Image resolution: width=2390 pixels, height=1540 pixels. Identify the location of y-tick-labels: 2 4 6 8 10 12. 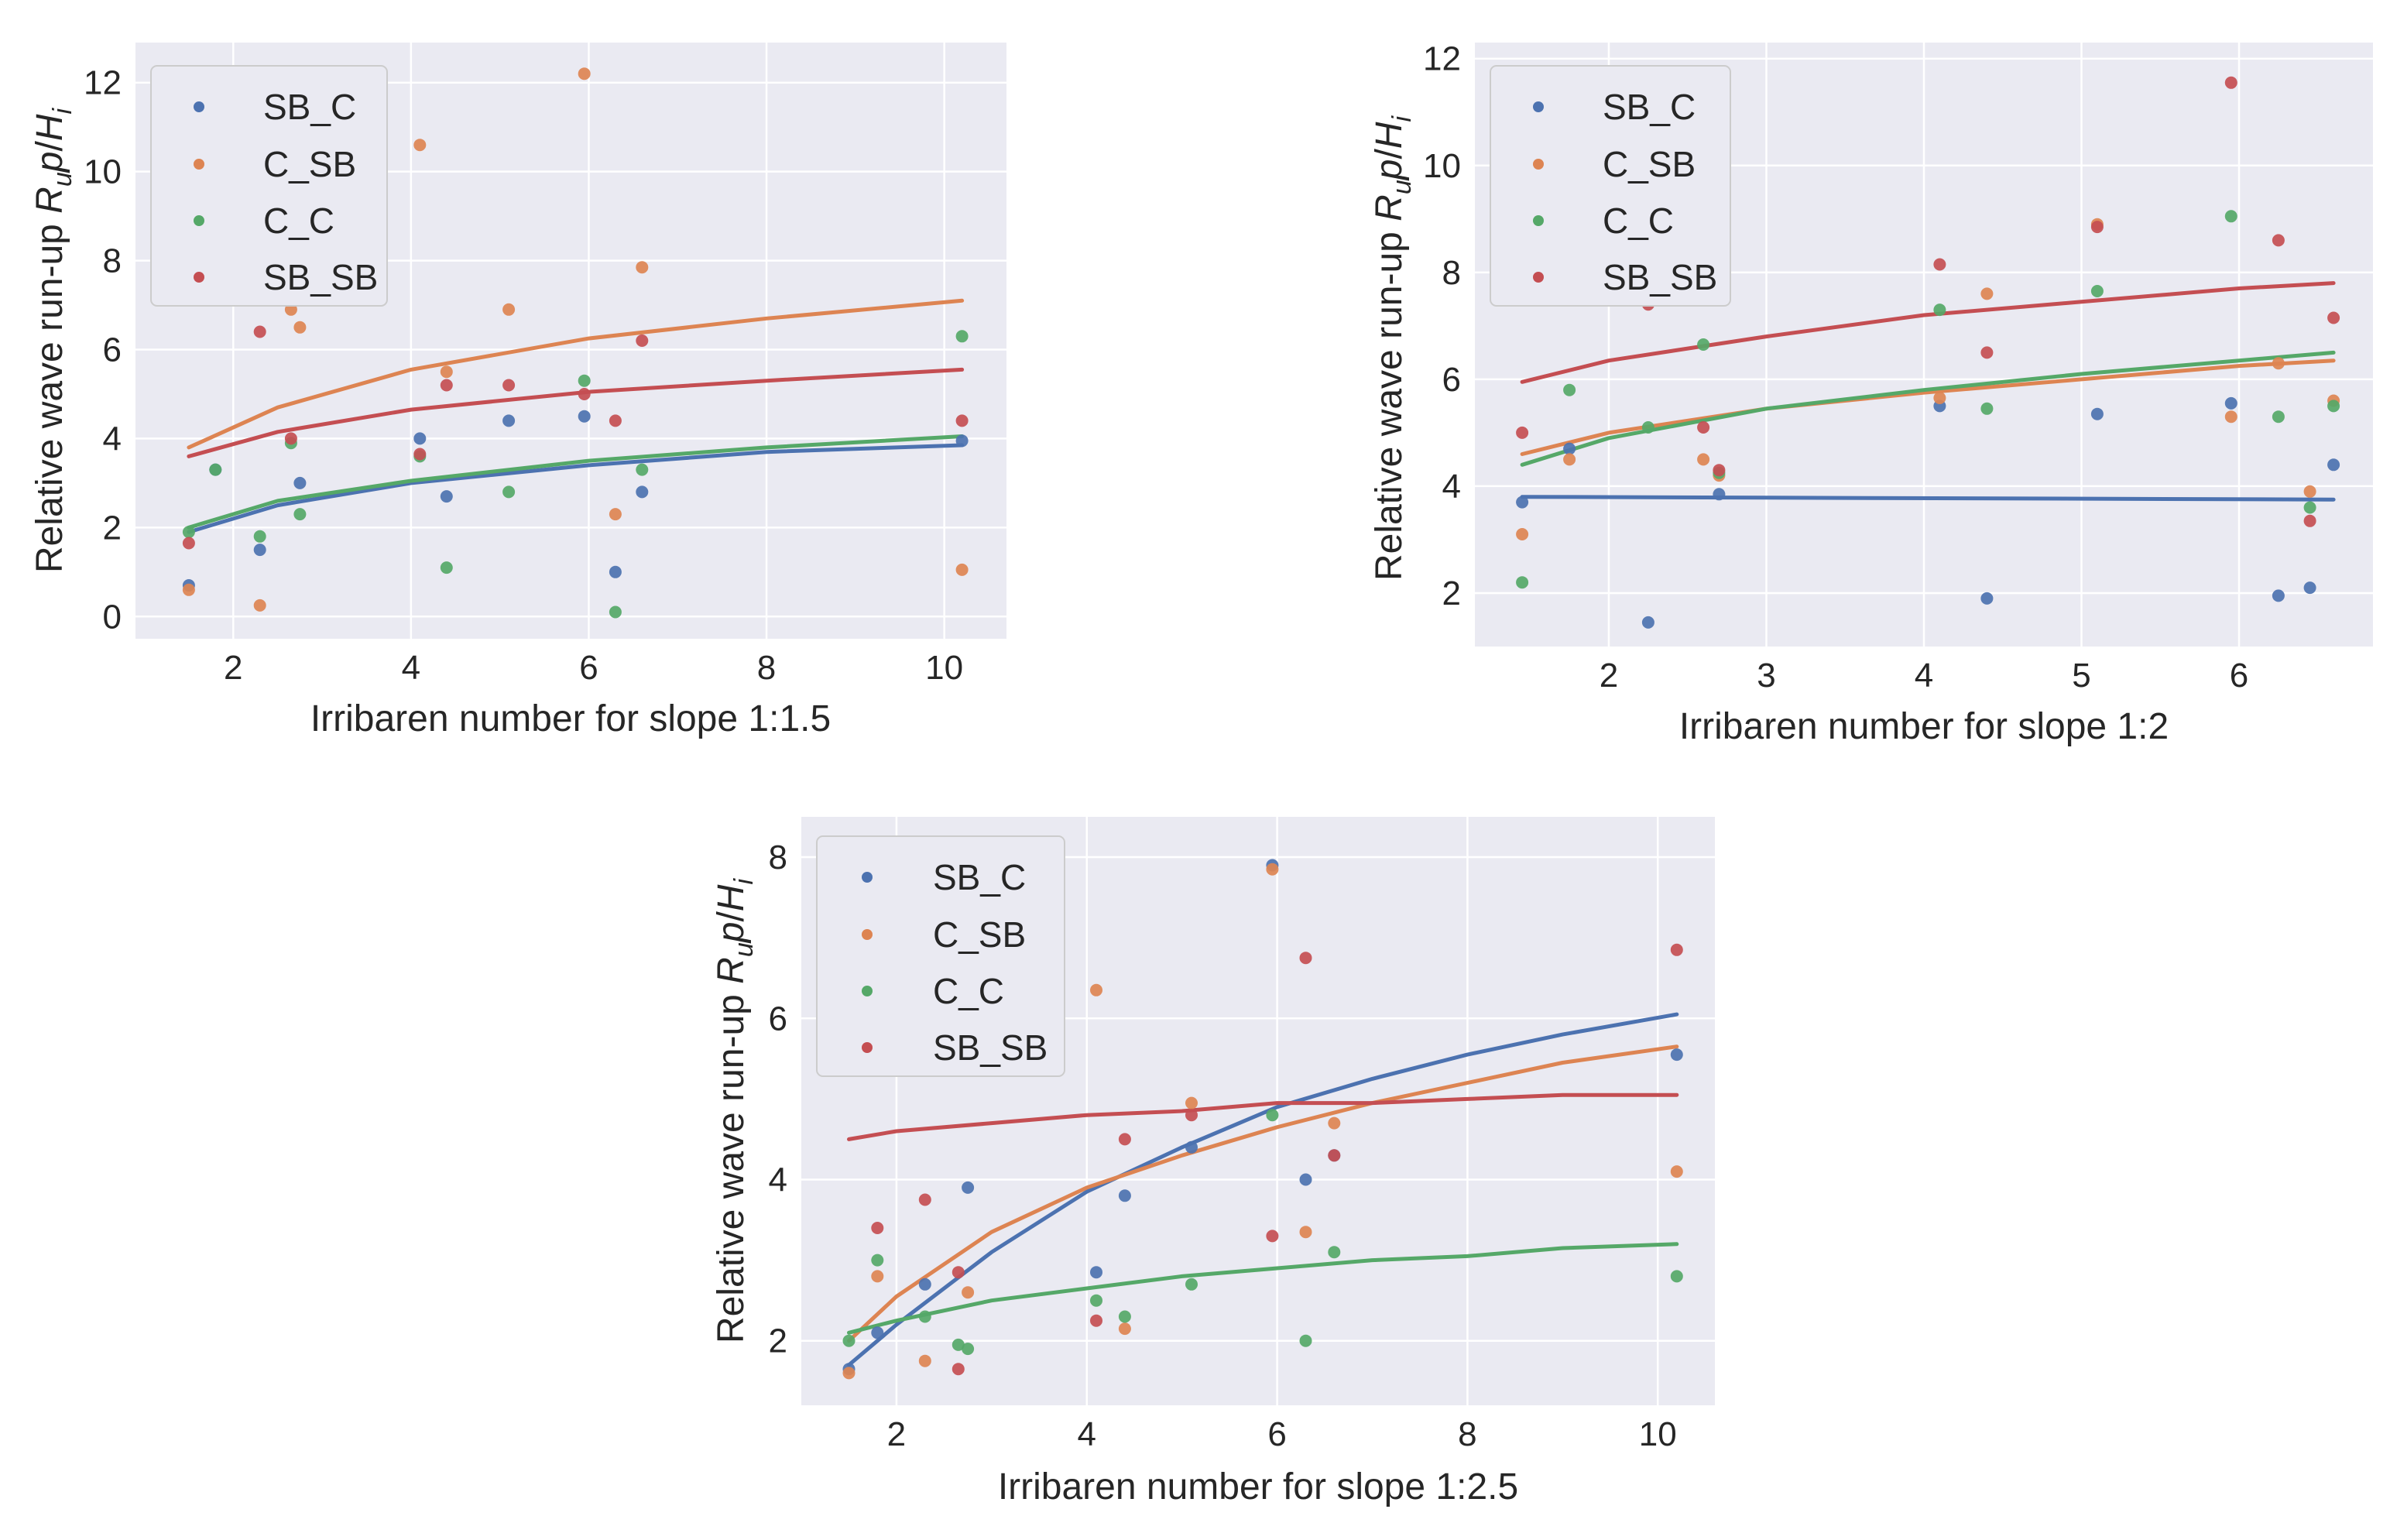
(1442, 326).